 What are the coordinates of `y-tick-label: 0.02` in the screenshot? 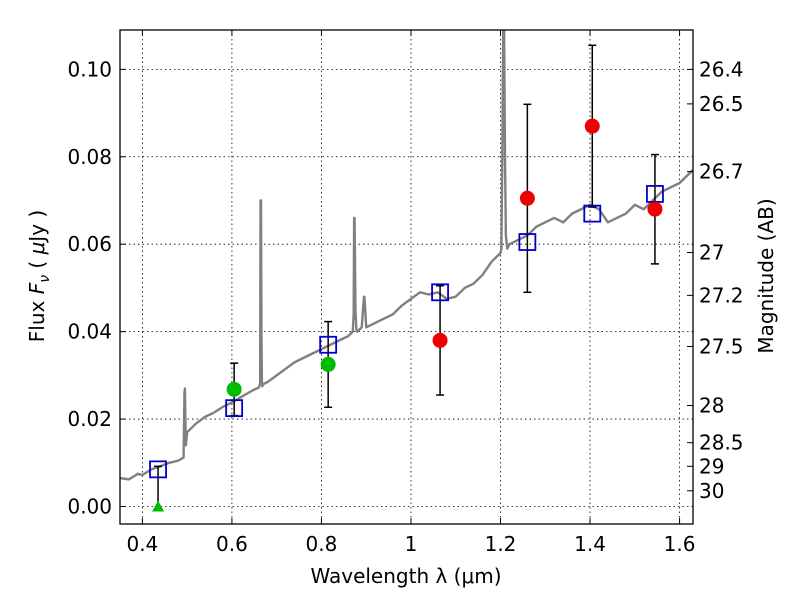 It's located at (89, 419).